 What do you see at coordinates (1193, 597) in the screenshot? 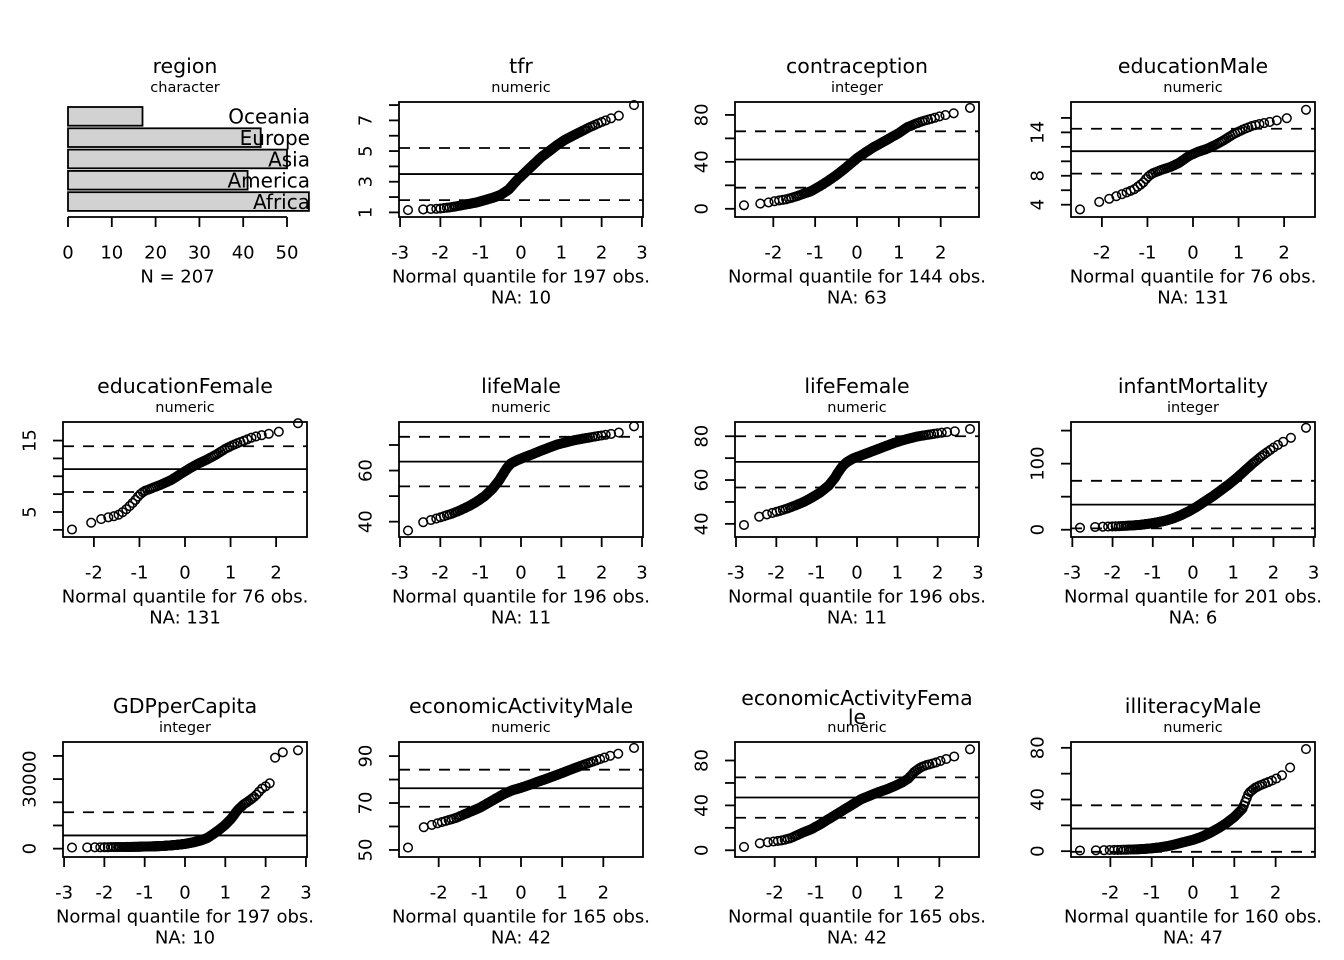
I see `x-axis-label: Normal quantile for 201 obs.` at bounding box center [1193, 597].